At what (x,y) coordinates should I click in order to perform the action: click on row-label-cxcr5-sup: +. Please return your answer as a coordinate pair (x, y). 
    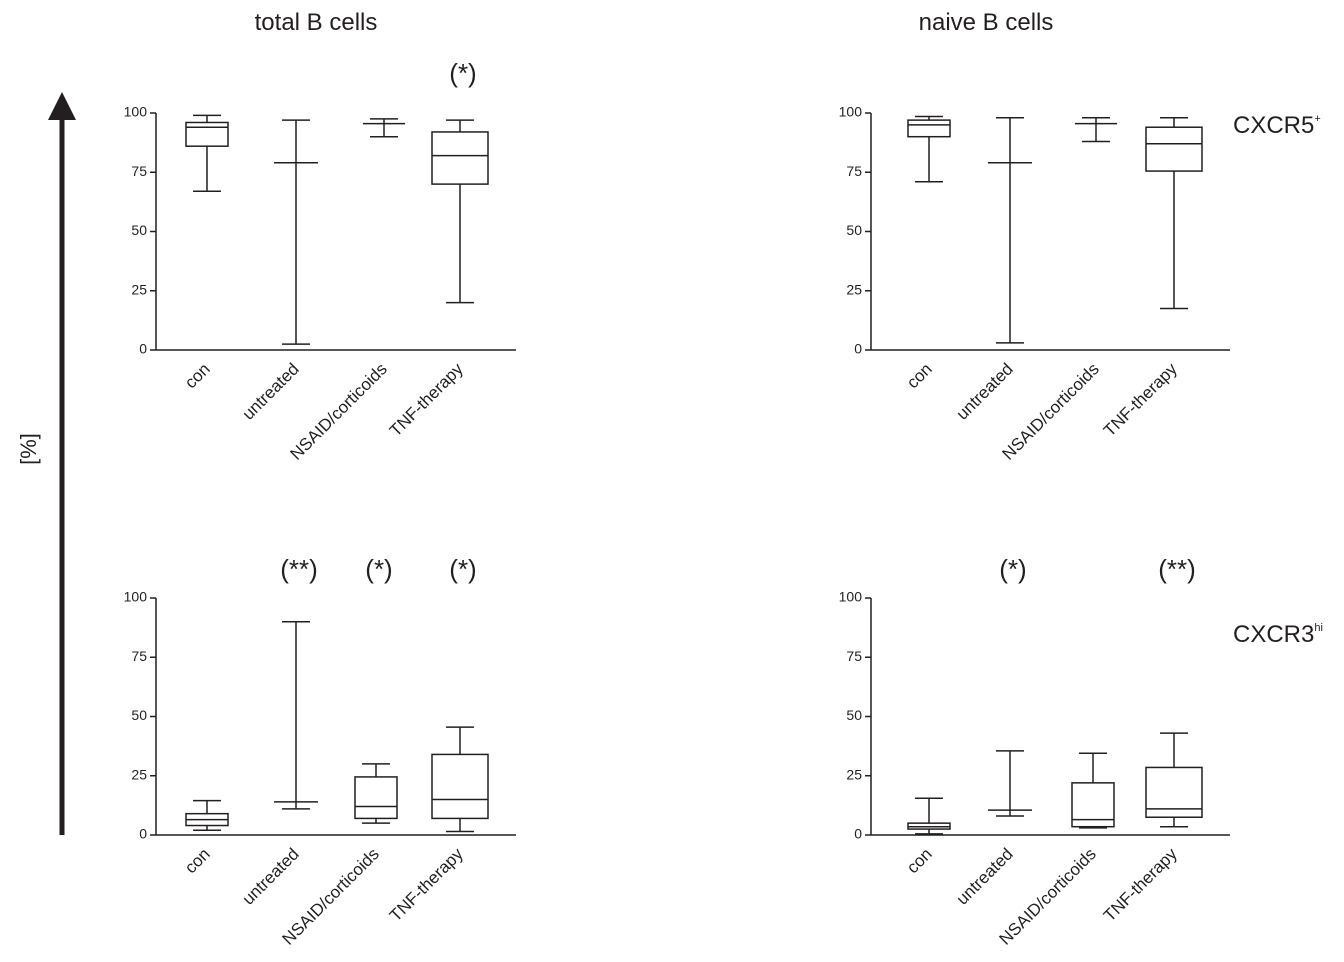
    Looking at the image, I should click on (1317, 119).